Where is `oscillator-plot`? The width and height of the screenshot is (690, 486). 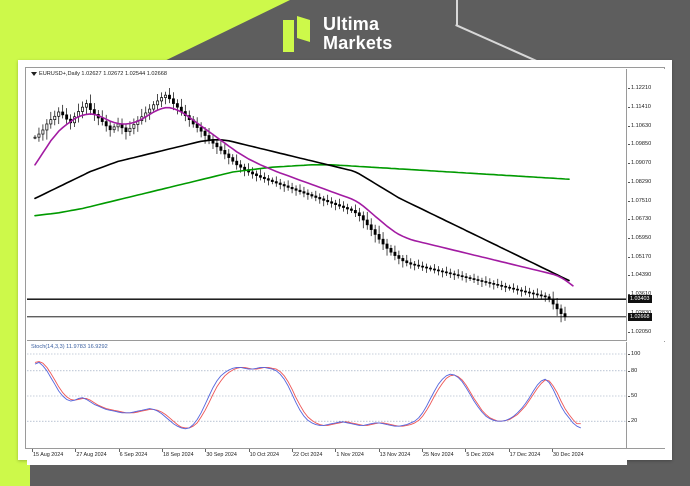 oscillator-plot is located at coordinates (326, 391).